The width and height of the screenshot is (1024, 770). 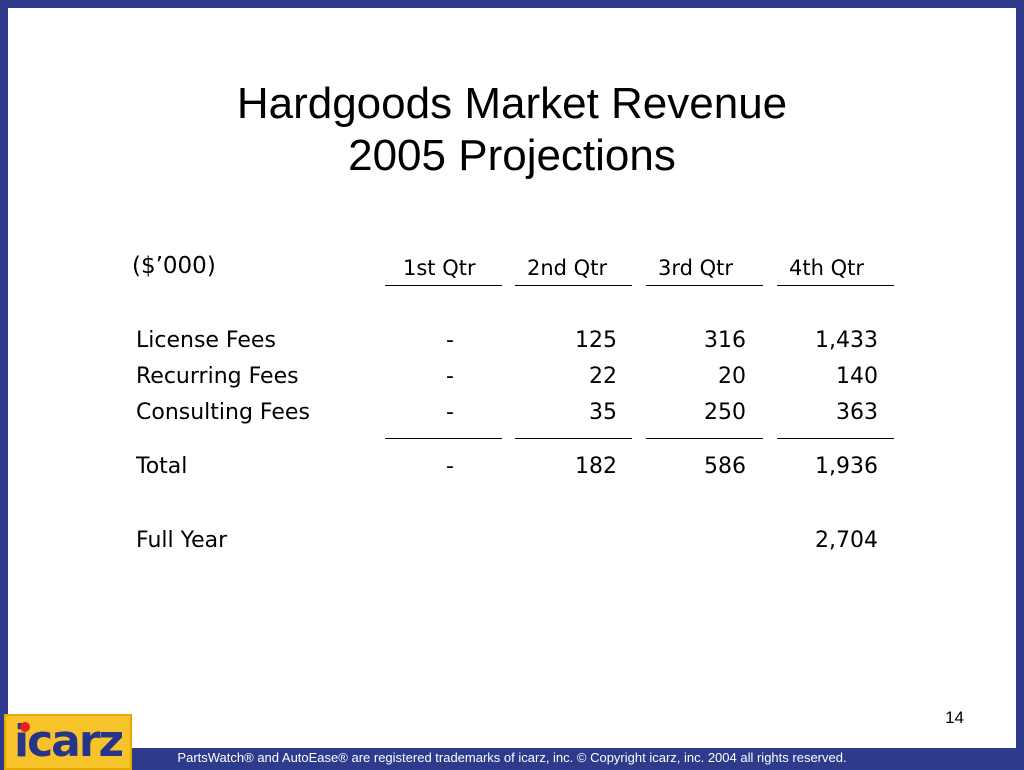 What do you see at coordinates (217, 376) in the screenshot?
I see `row-label: Recurring Fees` at bounding box center [217, 376].